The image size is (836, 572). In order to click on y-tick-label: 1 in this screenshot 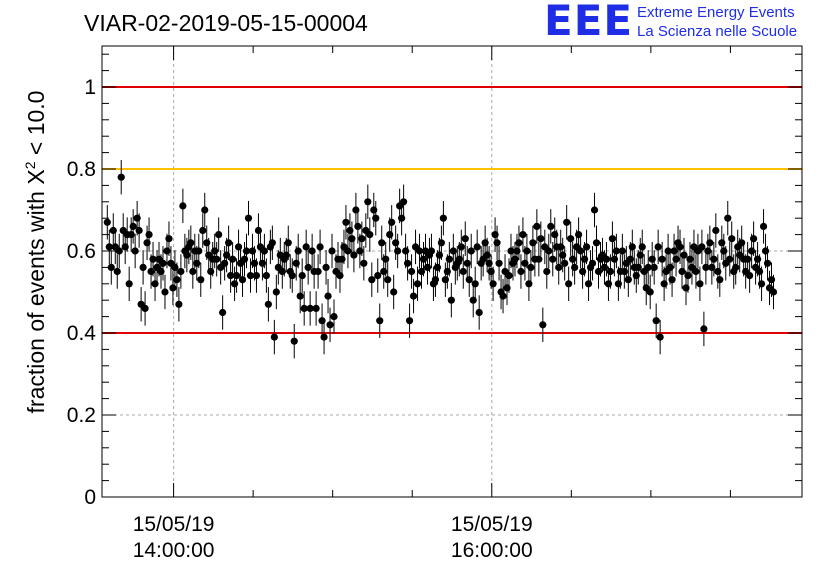, I will do `click(90, 87)`.